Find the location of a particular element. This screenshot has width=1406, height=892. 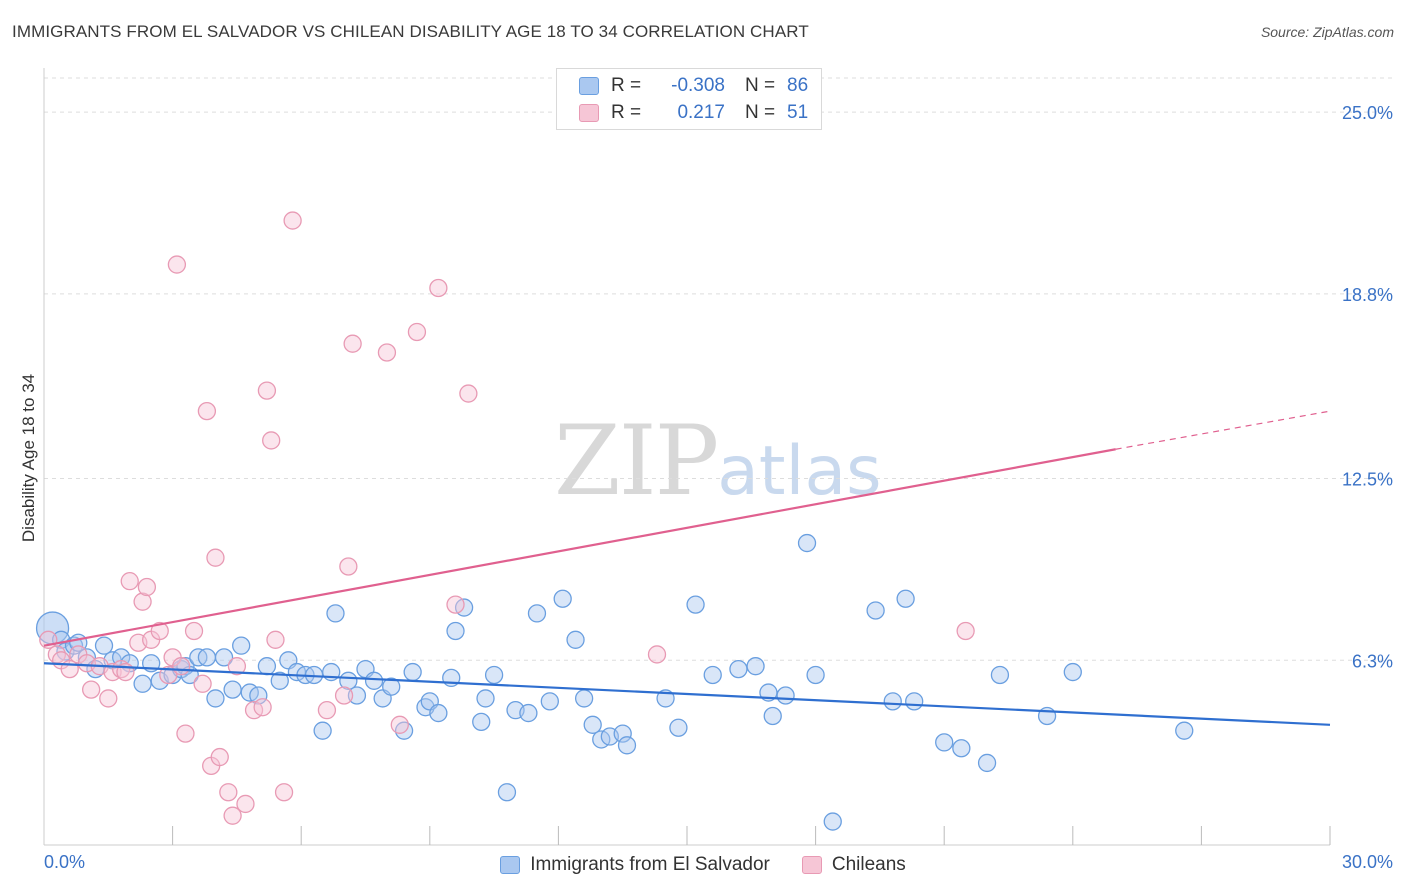

series-legend-el-salvador: Immigrants from El Salvador is located at coordinates (635, 865).